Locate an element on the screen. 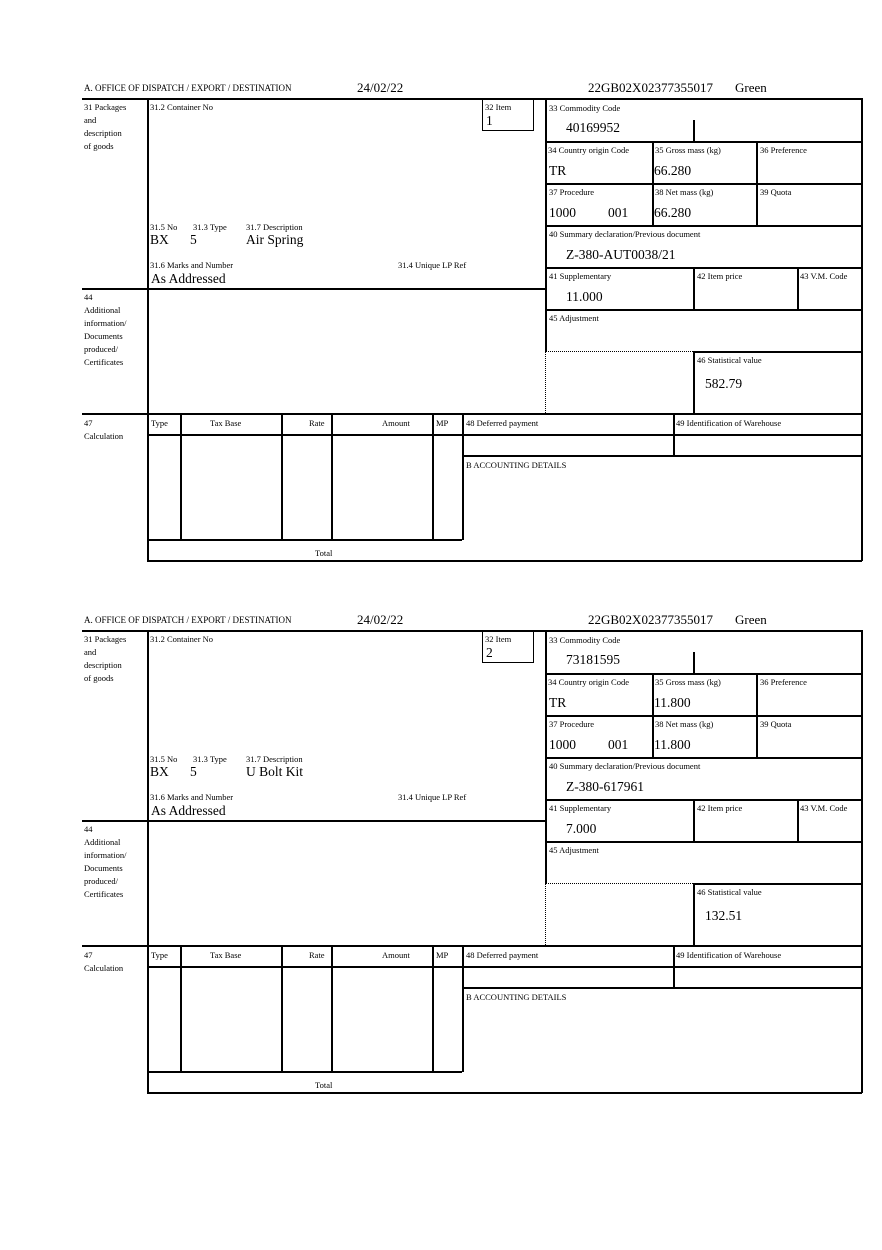  item-number: 2 is located at coordinates (489, 652).